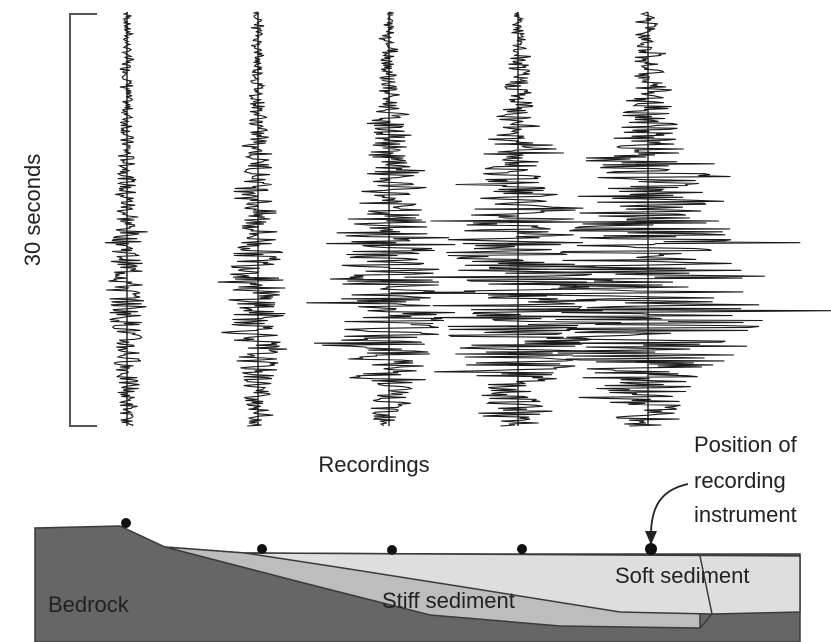  What do you see at coordinates (32, 210) in the screenshot?
I see `time-scale-label: 30 seconds` at bounding box center [32, 210].